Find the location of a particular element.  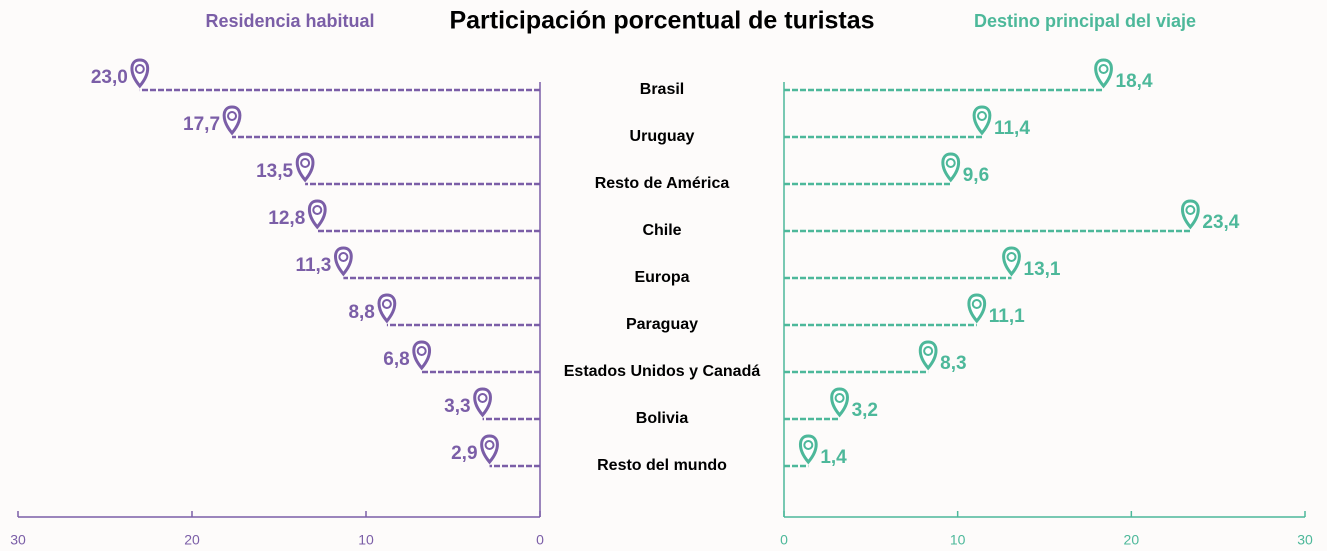

data-label: 12,8 is located at coordinates (286, 218).